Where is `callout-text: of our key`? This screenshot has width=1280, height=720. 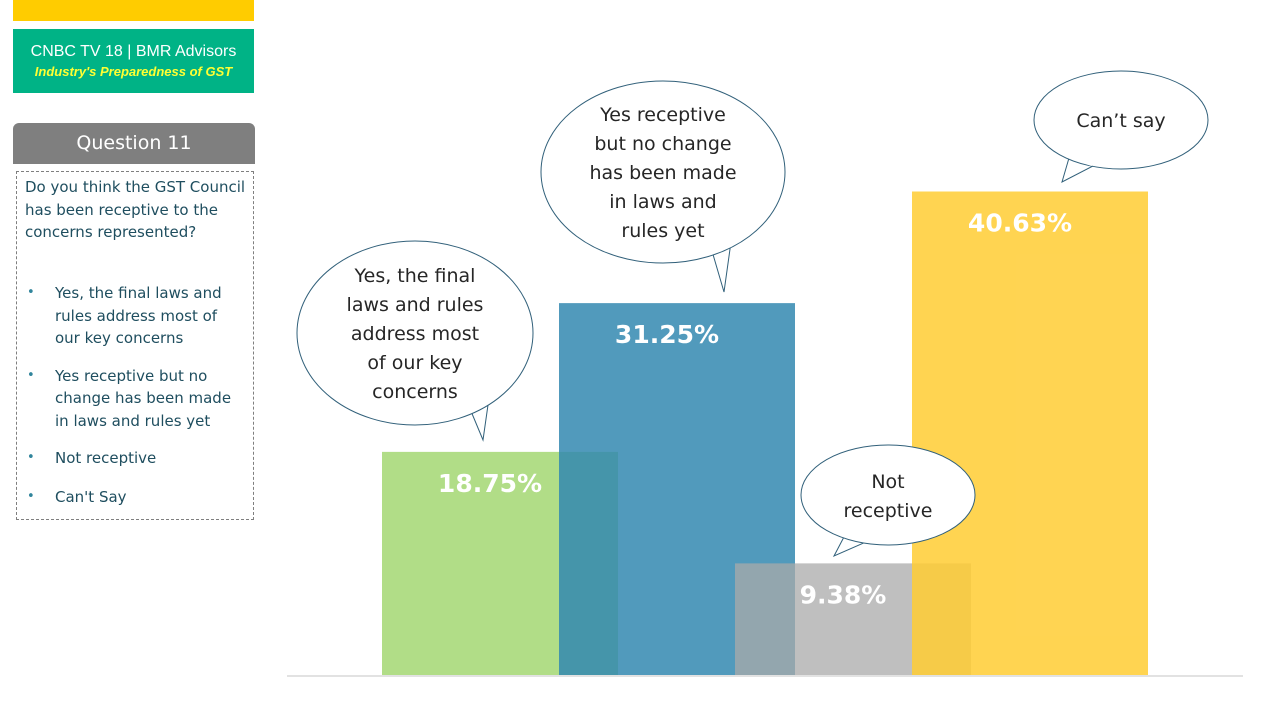
callout-text: of our key is located at coordinates (414, 363).